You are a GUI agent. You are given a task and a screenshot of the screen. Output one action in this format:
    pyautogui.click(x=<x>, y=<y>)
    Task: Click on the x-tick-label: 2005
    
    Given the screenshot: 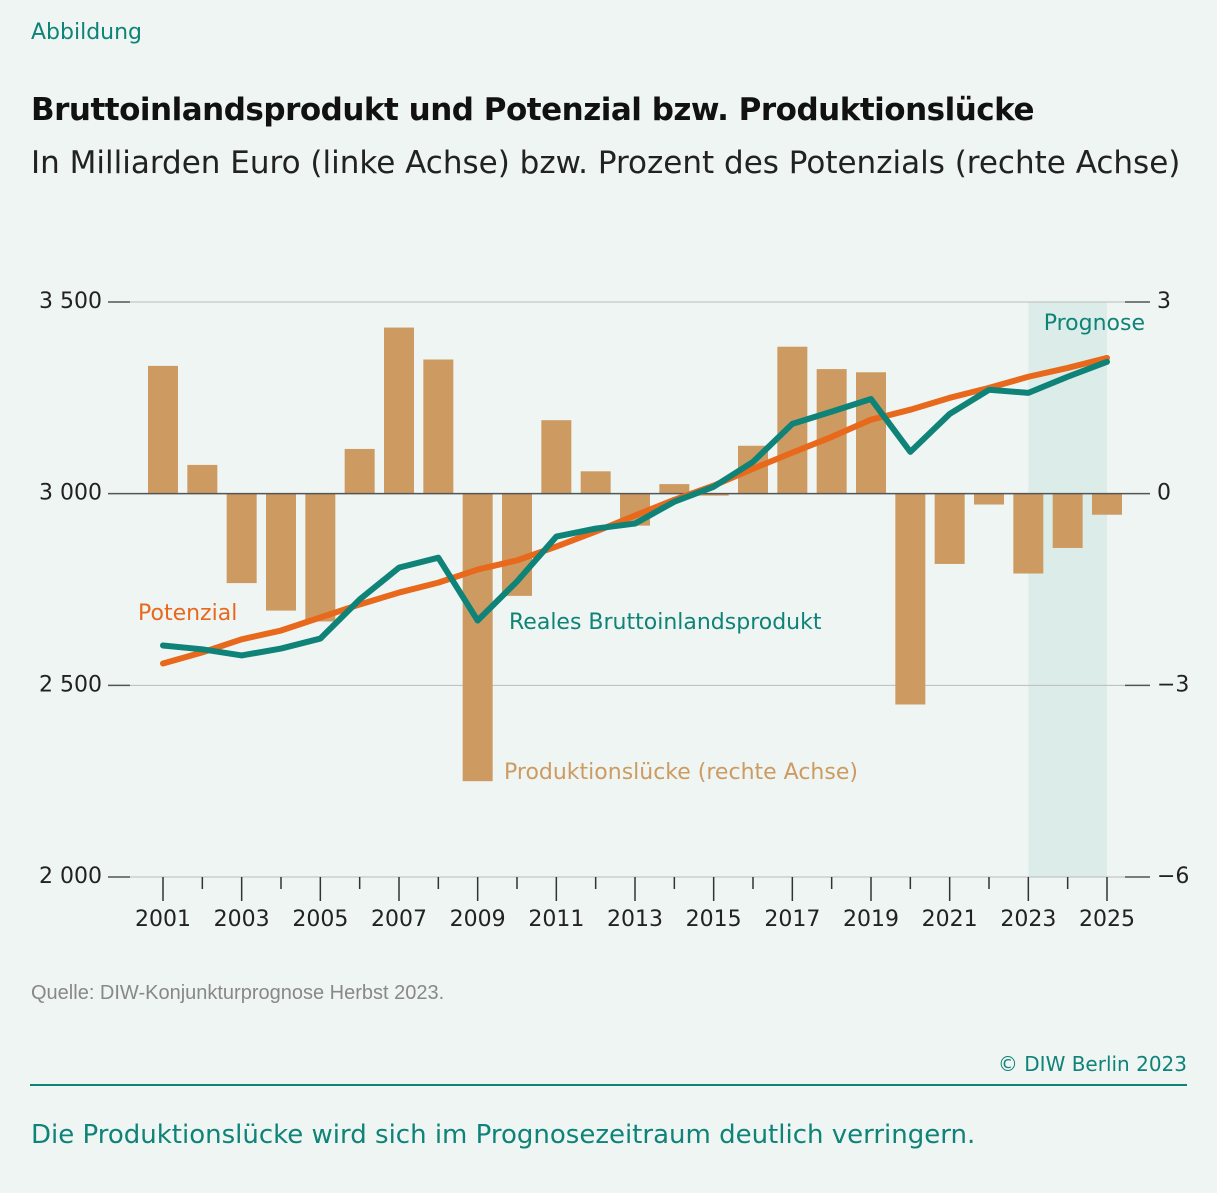 What is the action you would take?
    pyautogui.click(x=320, y=919)
    